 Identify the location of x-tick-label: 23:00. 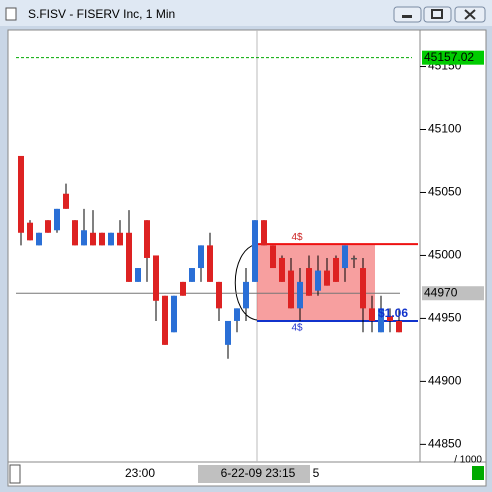
(140, 473).